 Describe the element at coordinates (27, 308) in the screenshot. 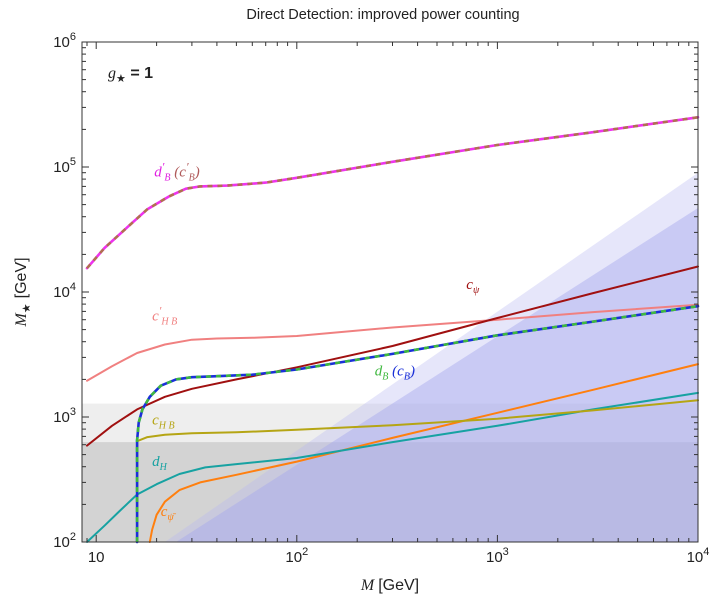

I see `y-axis-subscript: ★` at that location.